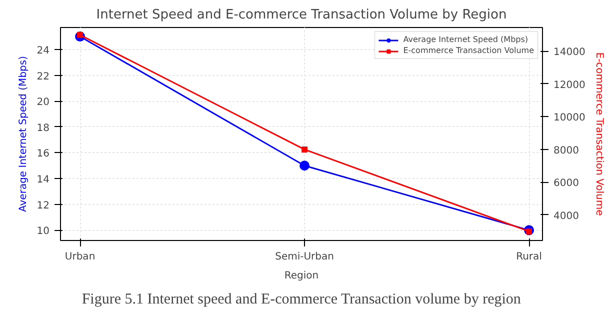 The height and width of the screenshot is (312, 612). Describe the element at coordinates (43, 102) in the screenshot. I see `y-tick-label: 20` at that location.